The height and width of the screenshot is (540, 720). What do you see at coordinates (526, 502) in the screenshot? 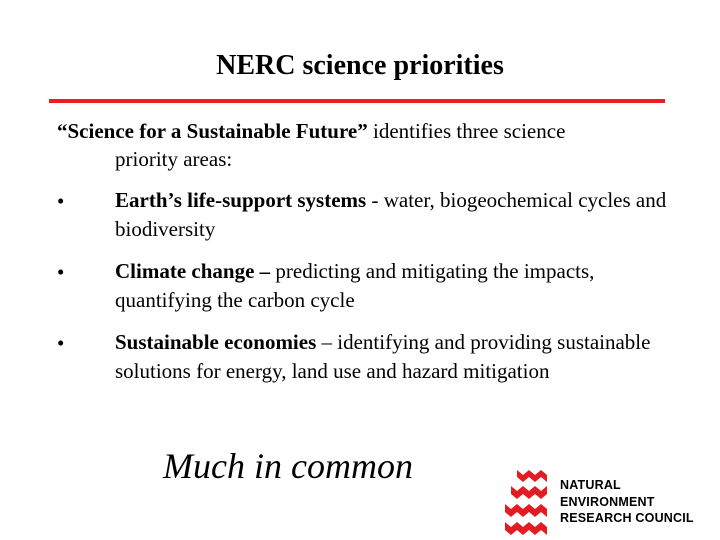
I see `nerc-mark-icon` at bounding box center [526, 502].